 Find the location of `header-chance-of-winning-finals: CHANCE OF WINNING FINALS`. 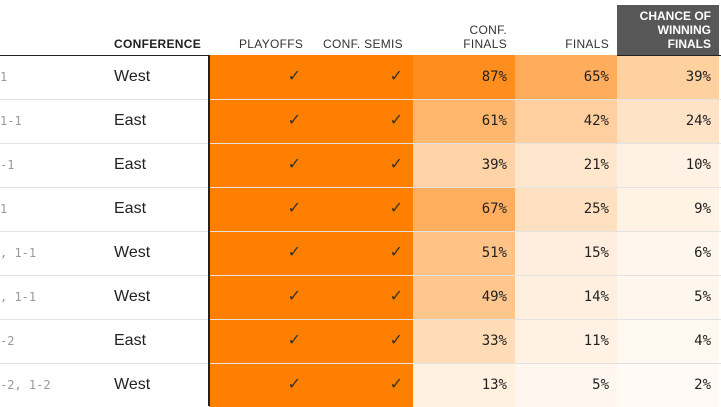

header-chance-of-winning-finals: CHANCE OF WINNING FINALS is located at coordinates (668, 30).